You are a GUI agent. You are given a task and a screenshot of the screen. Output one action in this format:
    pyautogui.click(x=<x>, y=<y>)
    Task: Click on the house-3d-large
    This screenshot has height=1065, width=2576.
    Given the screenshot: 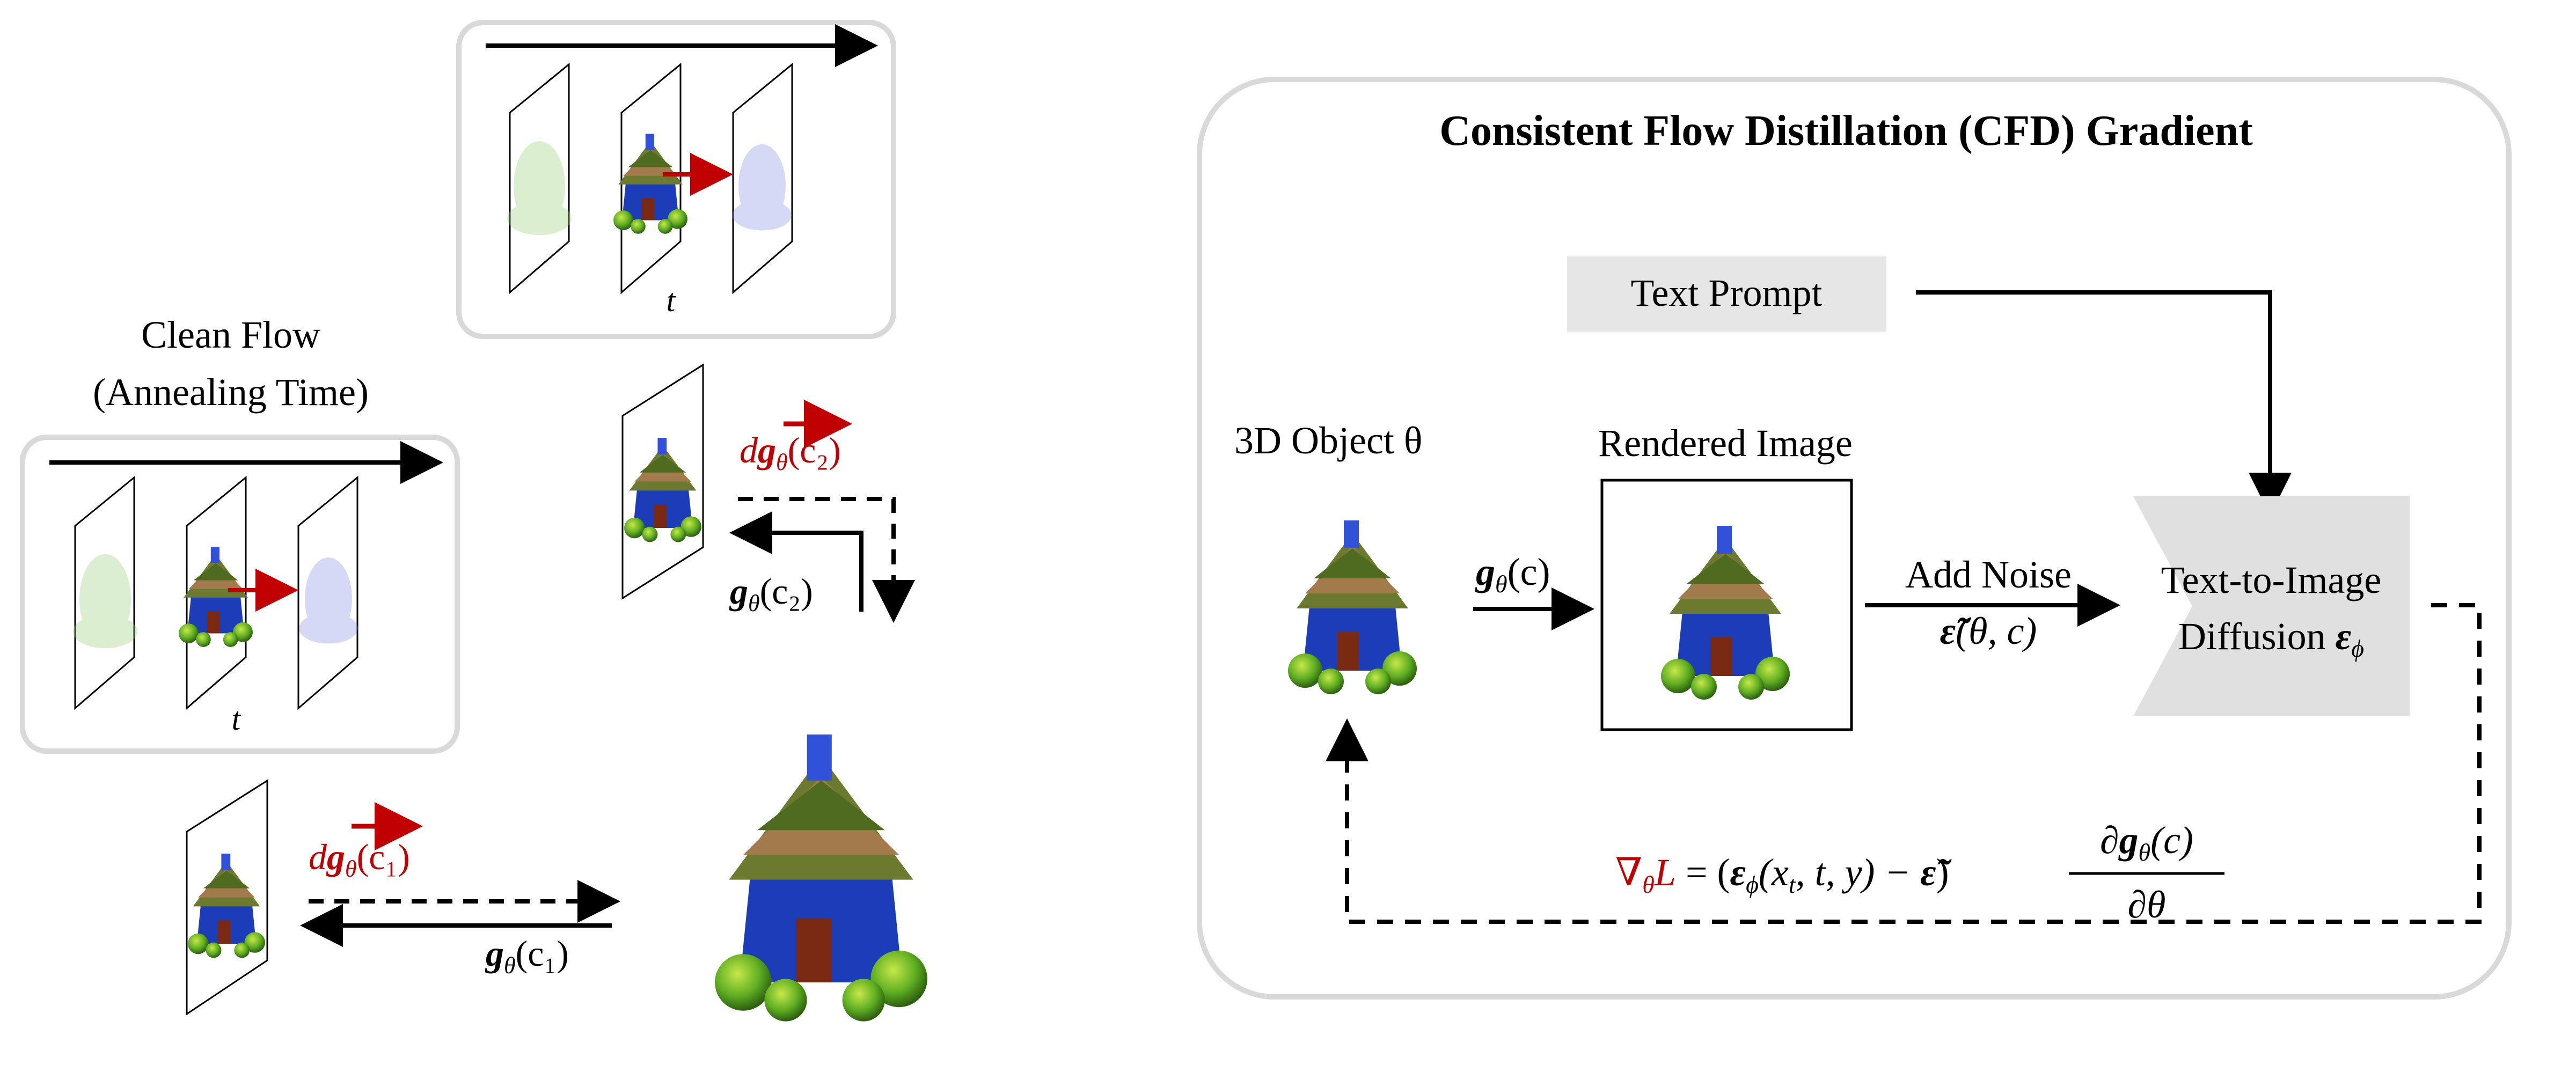 What is the action you would take?
    pyautogui.click(x=821, y=879)
    